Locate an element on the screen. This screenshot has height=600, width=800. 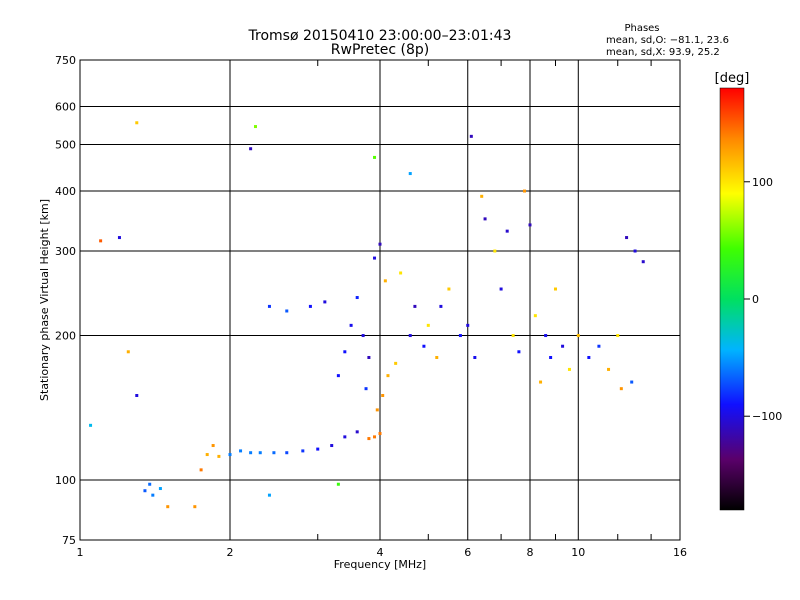
x-tick-label: 4 is located at coordinates (380, 552).